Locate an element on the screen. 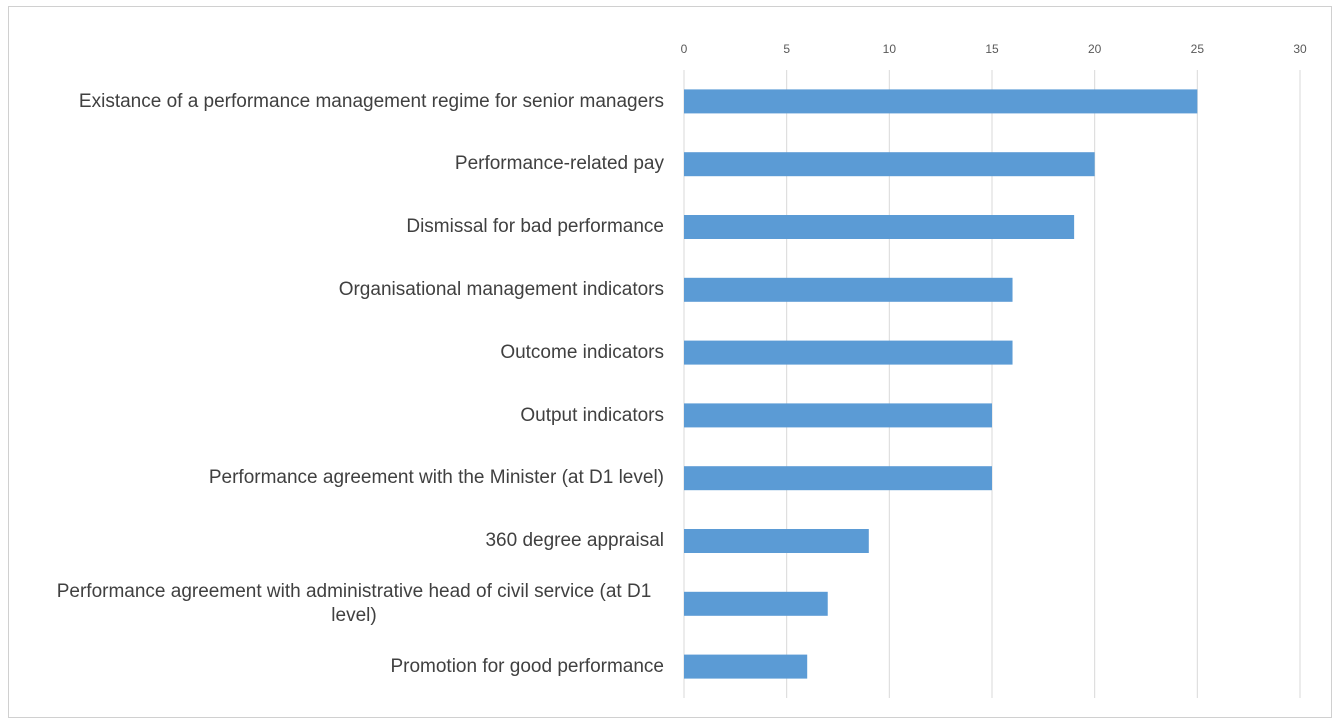 This screenshot has height=724, width=1337. x-tick-label: 25 is located at coordinates (1198, 49).